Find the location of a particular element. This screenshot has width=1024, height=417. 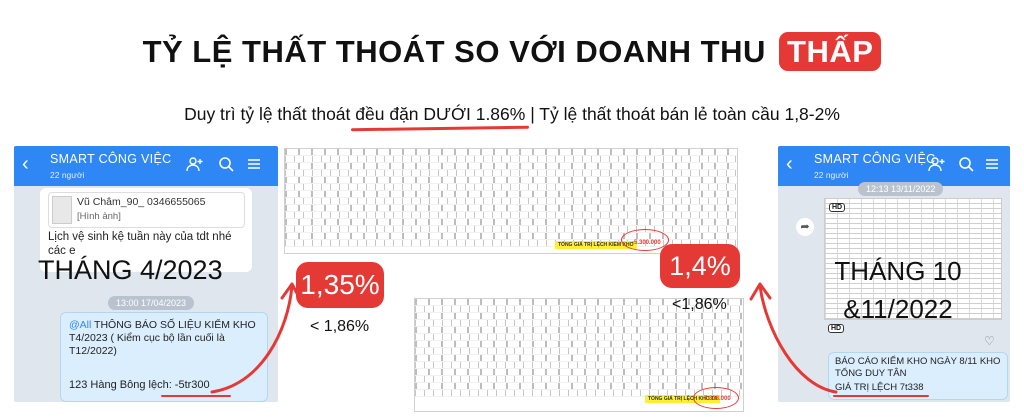

right-compare-label: <1,86% is located at coordinates (699, 304).